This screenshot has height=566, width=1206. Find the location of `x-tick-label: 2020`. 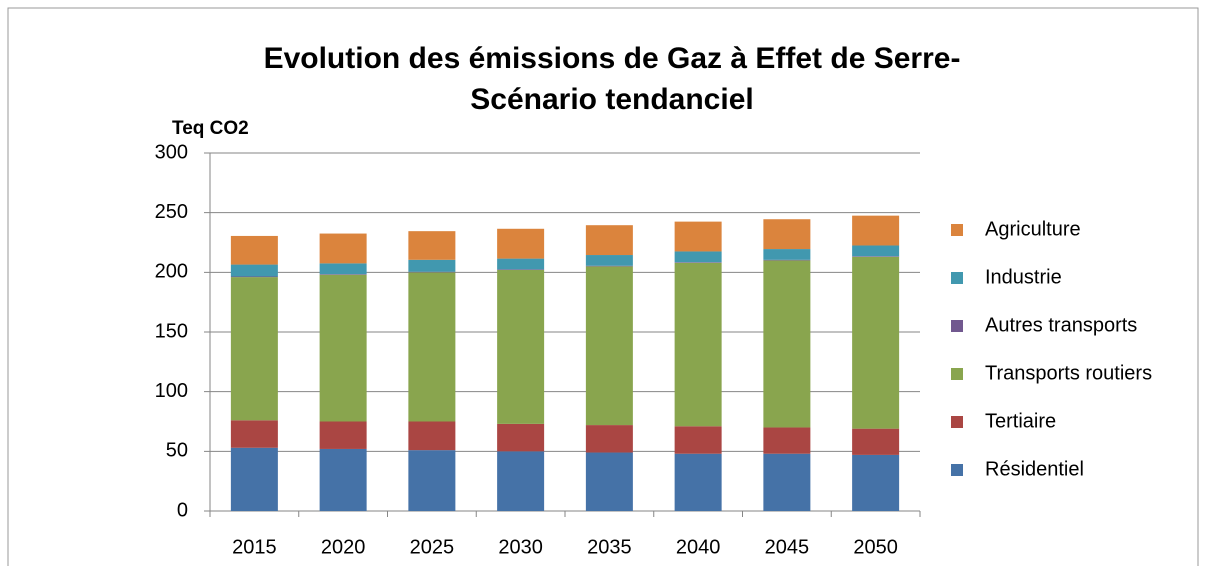

x-tick-label: 2020 is located at coordinates (343, 547).